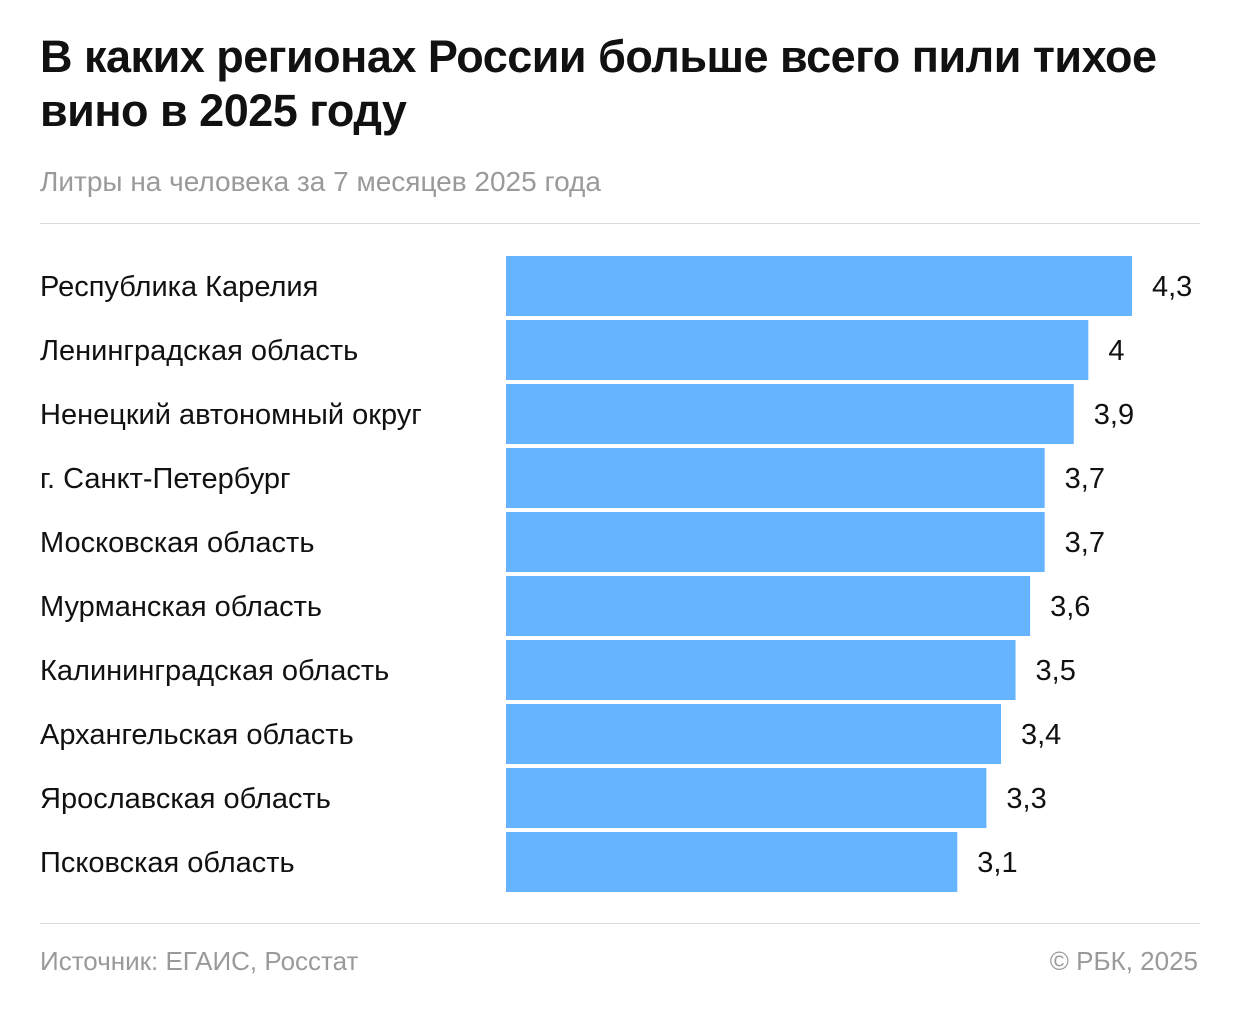  Describe the element at coordinates (167, 863) in the screenshot. I see `category-label: Псковская область` at that location.